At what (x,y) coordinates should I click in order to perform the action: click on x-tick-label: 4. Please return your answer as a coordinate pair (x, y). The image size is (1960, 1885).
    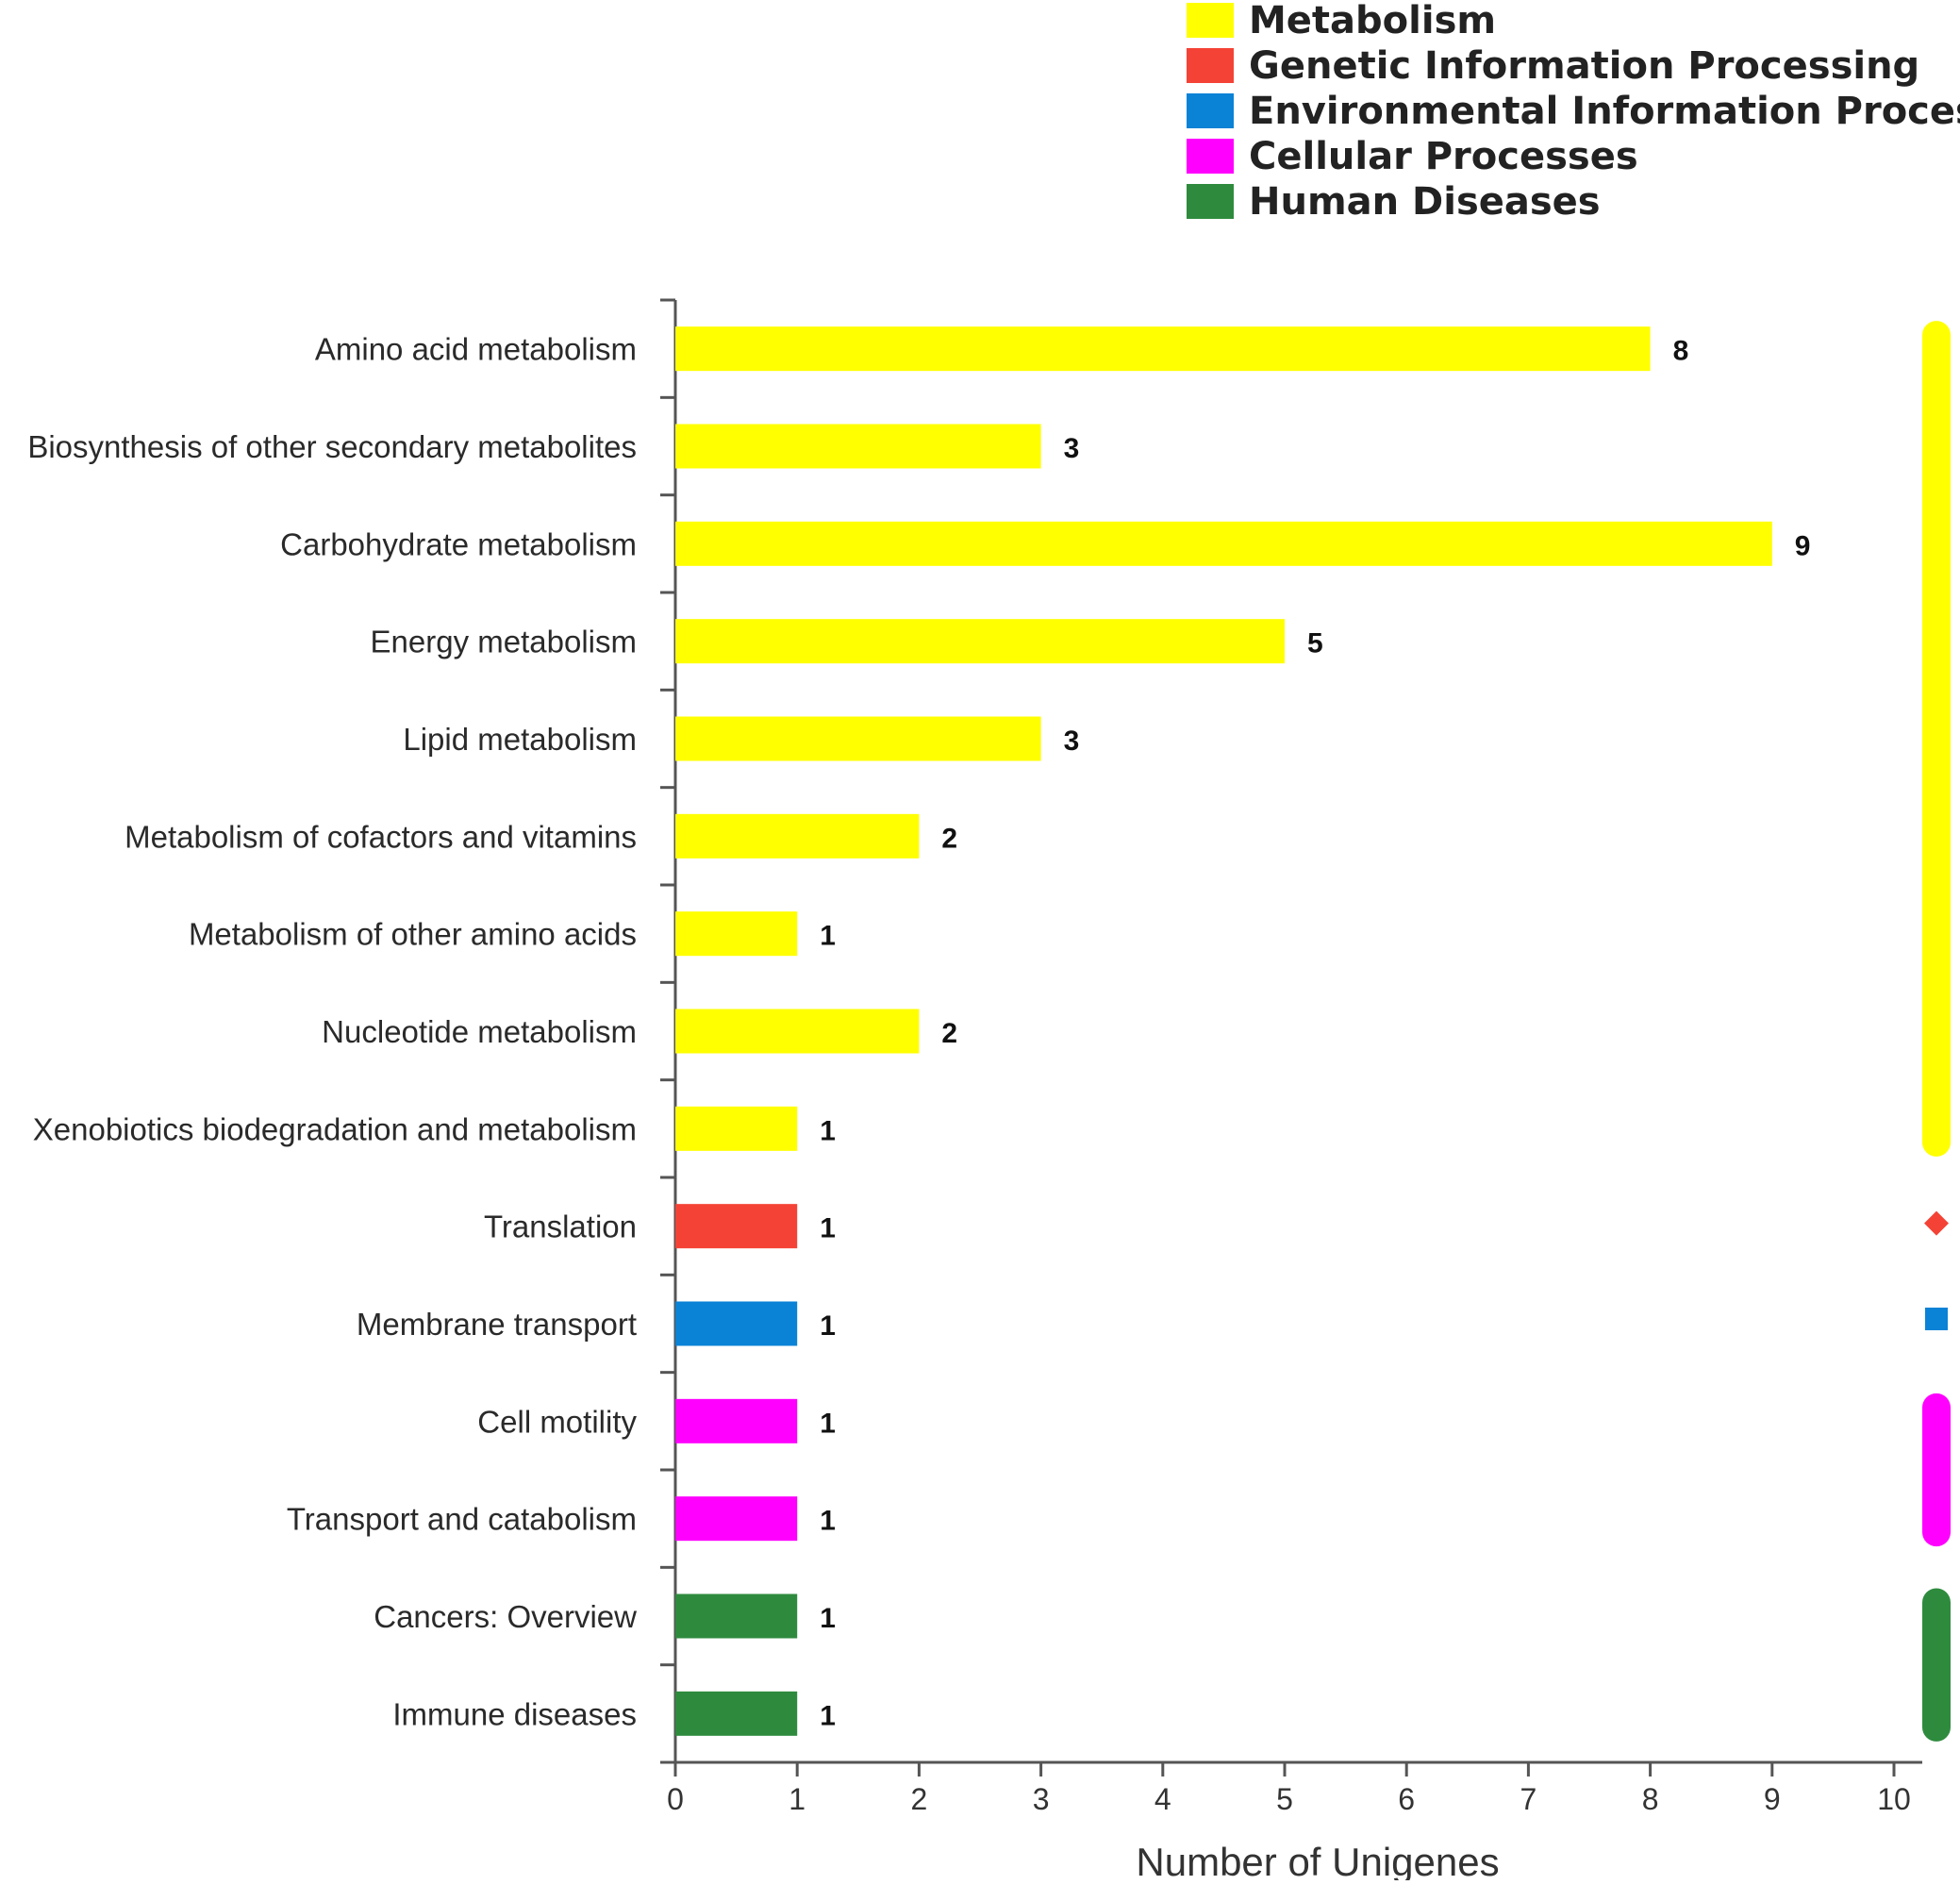
    Looking at the image, I should click on (1162, 1799).